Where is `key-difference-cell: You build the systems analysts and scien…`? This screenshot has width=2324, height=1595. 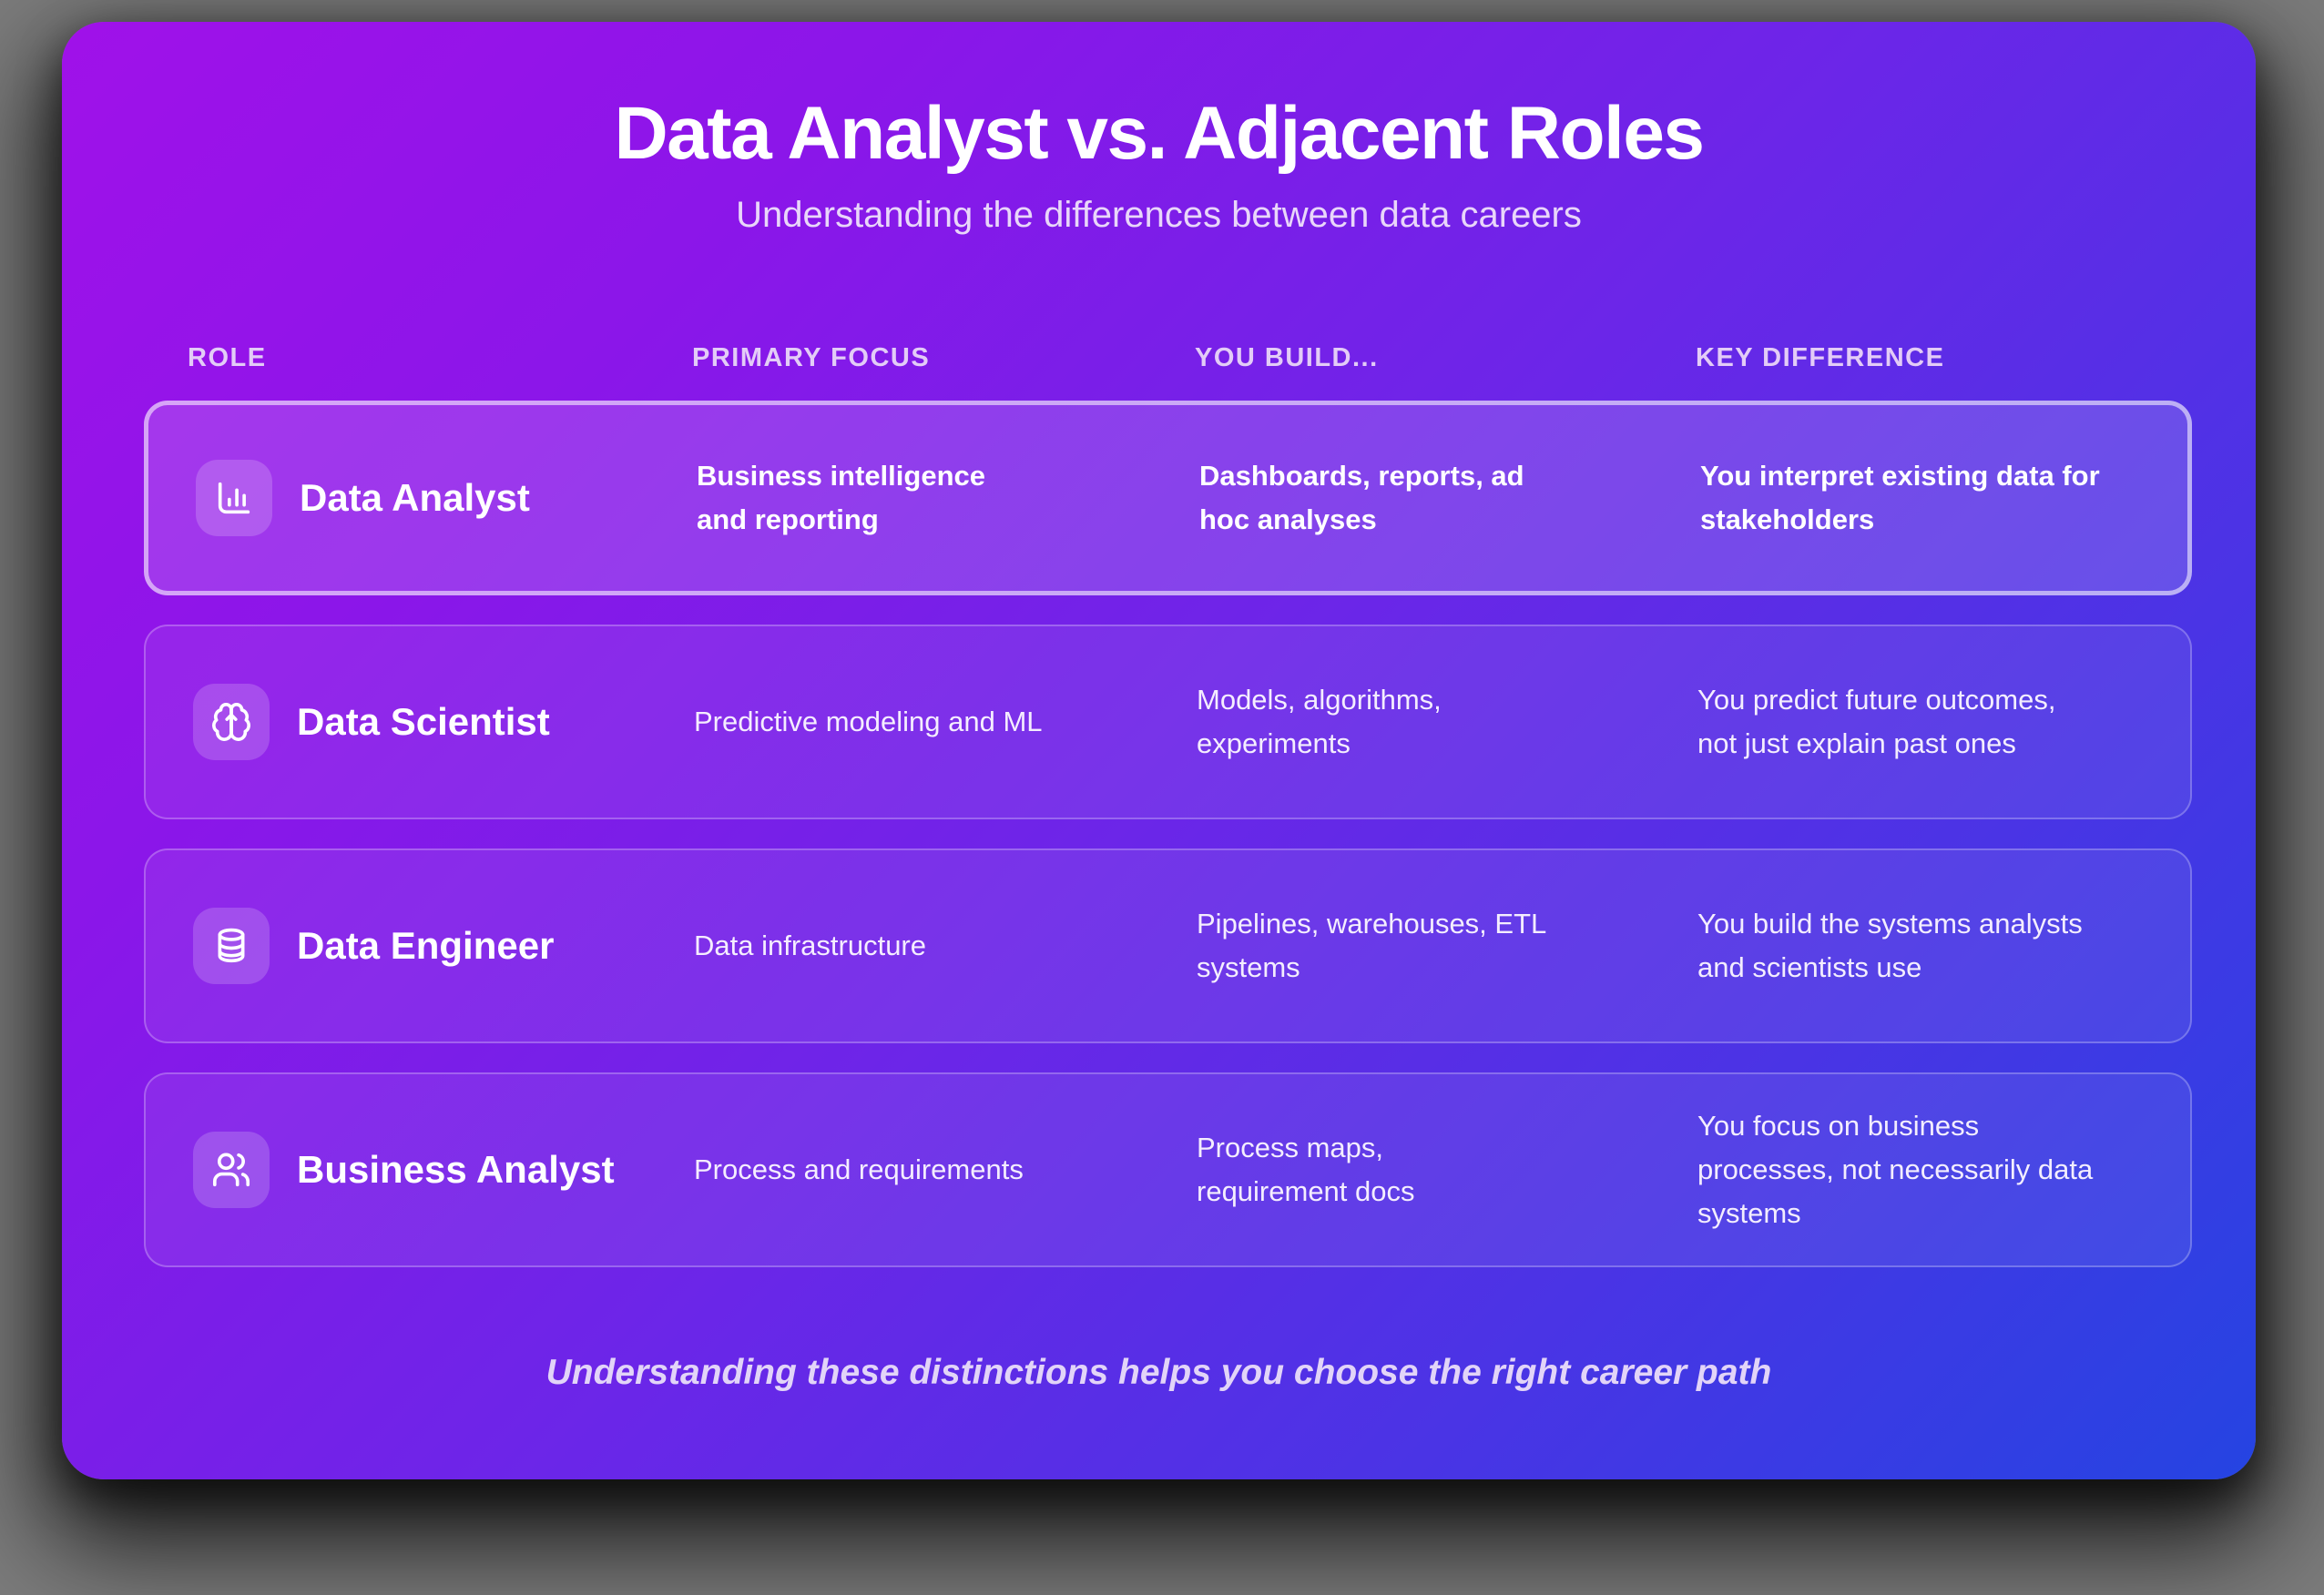 key-difference-cell: You build the systems analysts and scien… is located at coordinates (1890, 946).